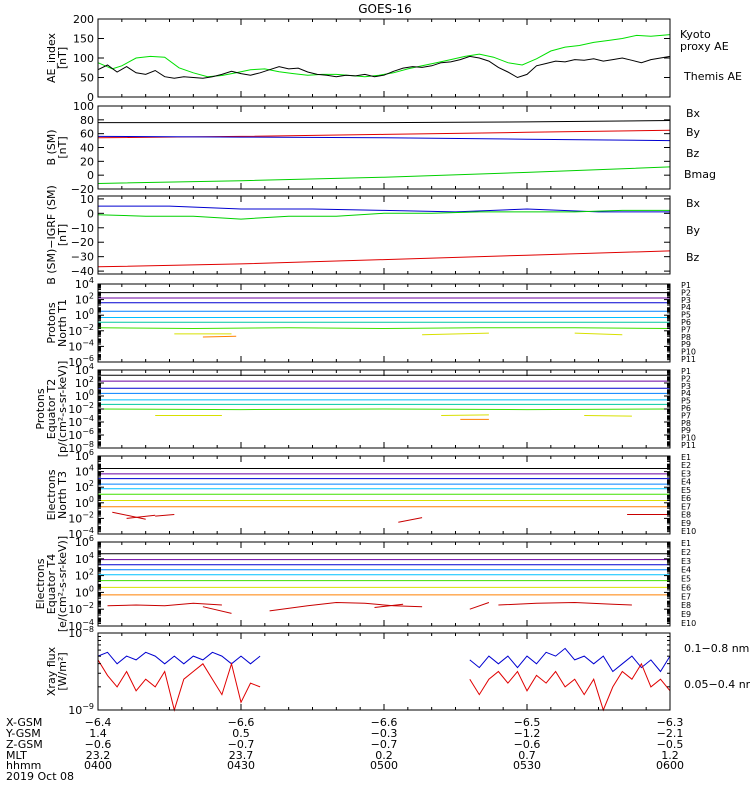 The image size is (750, 800). Describe the element at coordinates (686, 506) in the screenshot. I see `legend-entry: E7` at that location.